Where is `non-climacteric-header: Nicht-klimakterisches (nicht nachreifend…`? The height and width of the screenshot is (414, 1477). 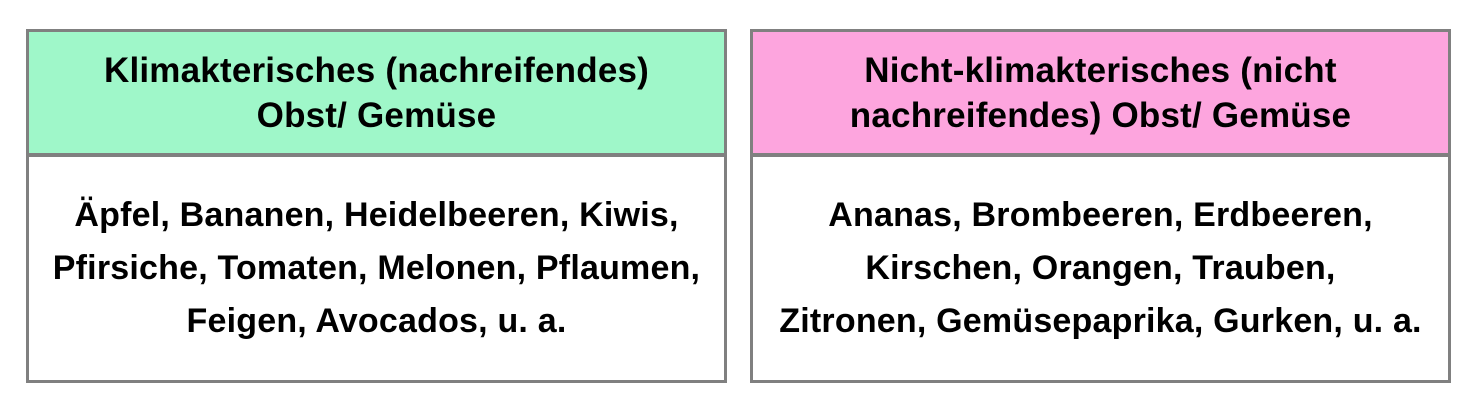
non-climacteric-header: Nicht-klimakterisches (nicht nachreifend… is located at coordinates (1100, 94).